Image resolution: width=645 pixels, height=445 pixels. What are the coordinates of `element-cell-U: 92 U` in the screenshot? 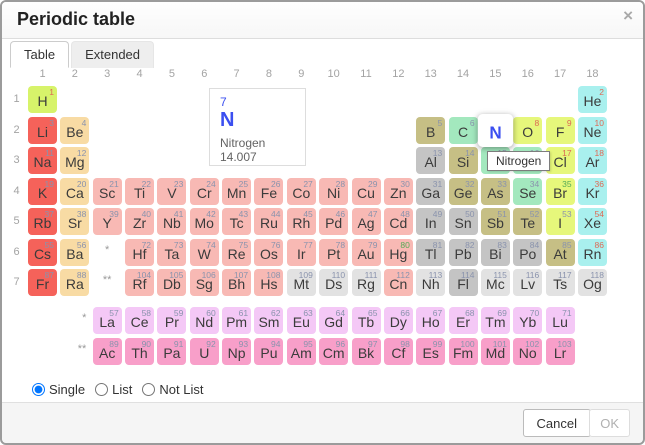 It's located at (204, 351).